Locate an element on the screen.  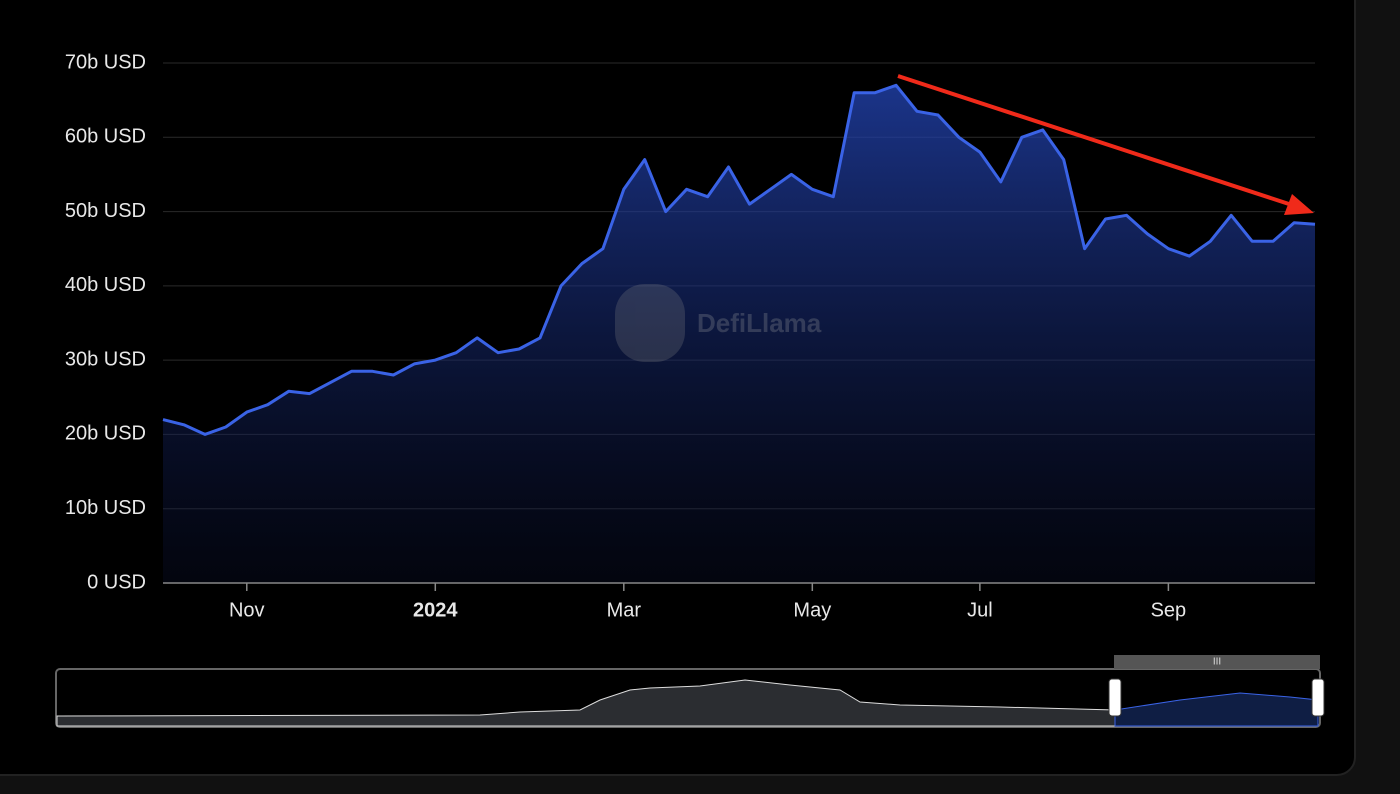
y-tick-label: 10b USD is located at coordinates (105, 508).